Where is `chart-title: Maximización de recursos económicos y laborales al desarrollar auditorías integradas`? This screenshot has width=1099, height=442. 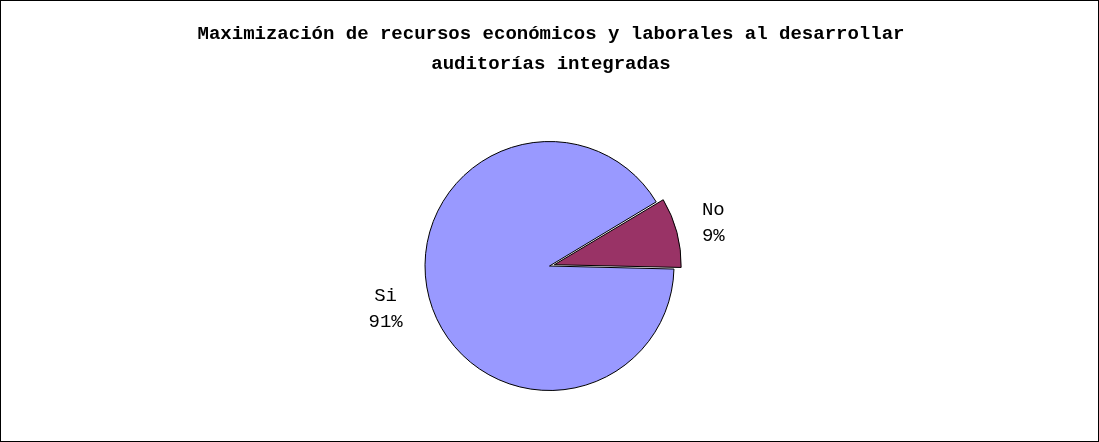
chart-title: Maximización de recursos económicos y laborales al desarrollar auditorías integradas is located at coordinates (551, 49).